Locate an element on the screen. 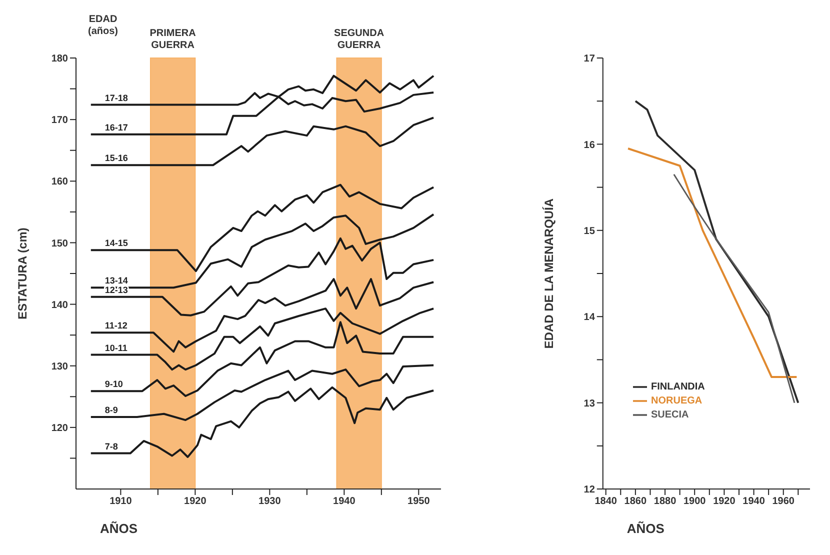  y-tick-label: 150 is located at coordinates (59, 244).